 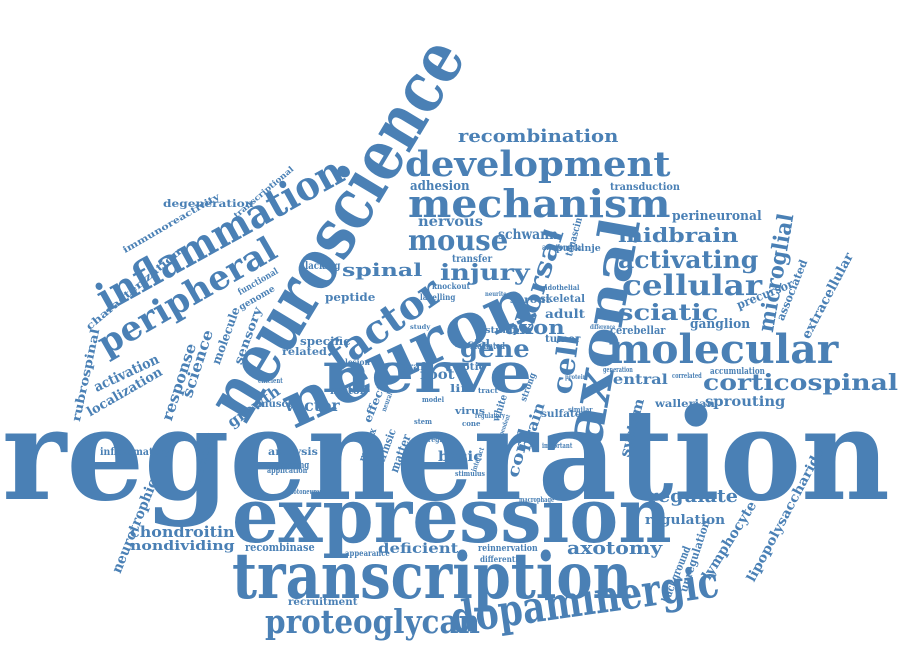 What do you see at coordinates (678, 235) in the screenshot?
I see `word-midbrain: midbrain` at bounding box center [678, 235].